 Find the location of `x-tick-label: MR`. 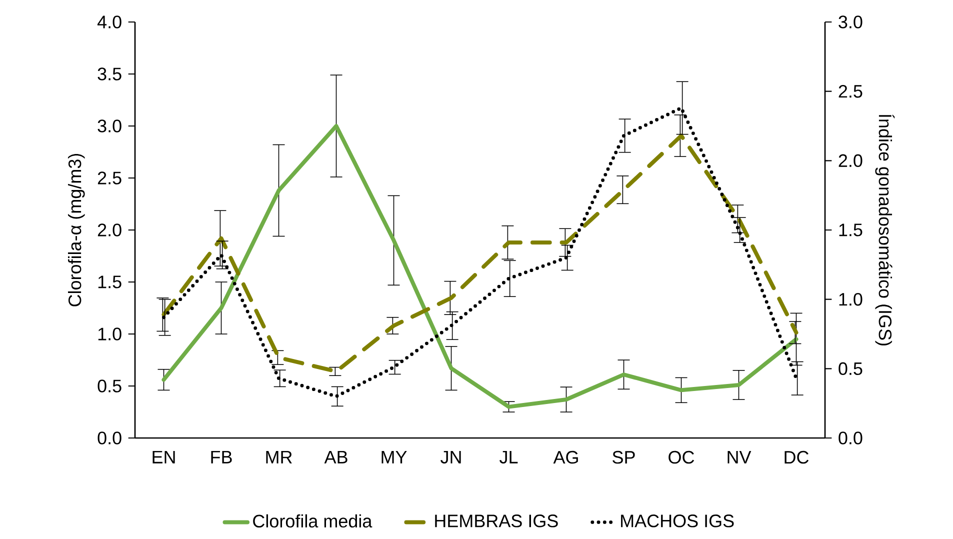

x-tick-label: MR is located at coordinates (279, 457).